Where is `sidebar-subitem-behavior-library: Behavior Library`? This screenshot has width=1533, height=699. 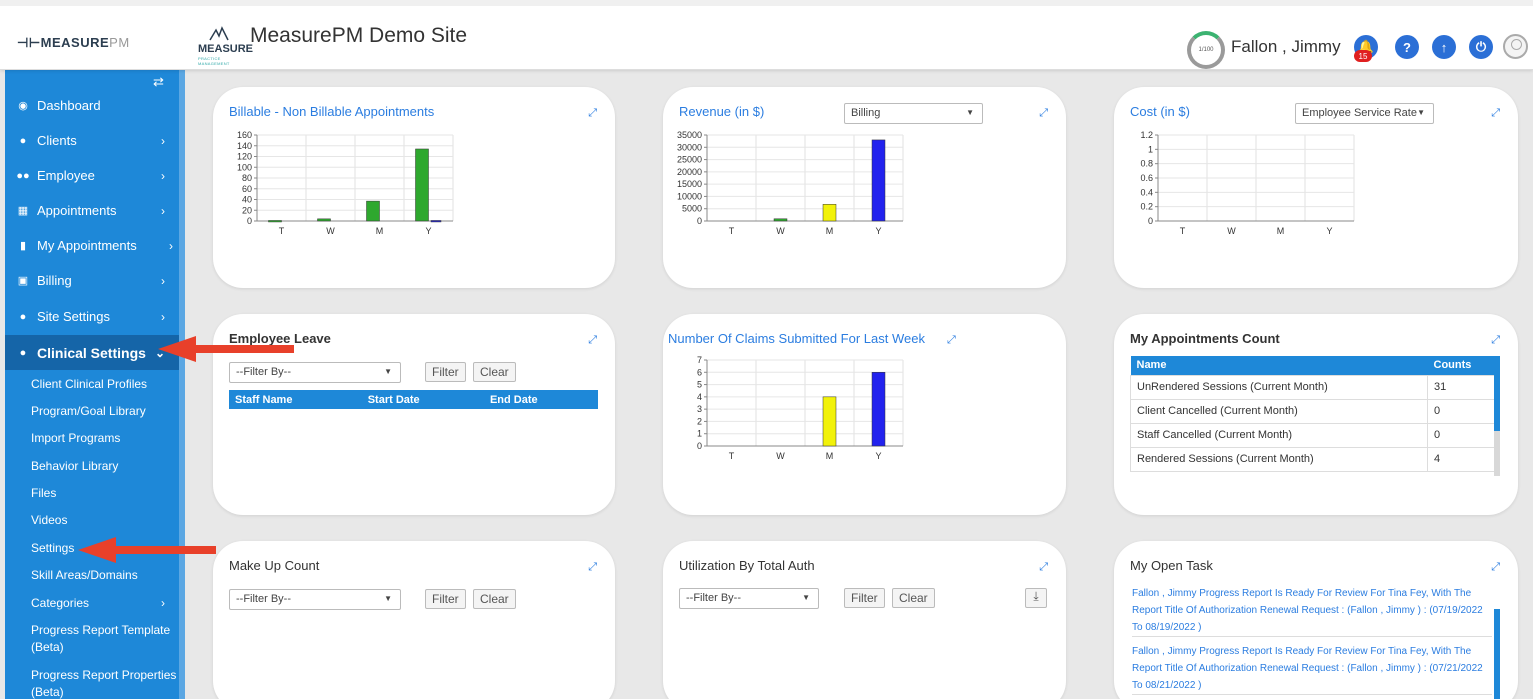 sidebar-subitem-behavior-library: Behavior Library is located at coordinates (75, 466).